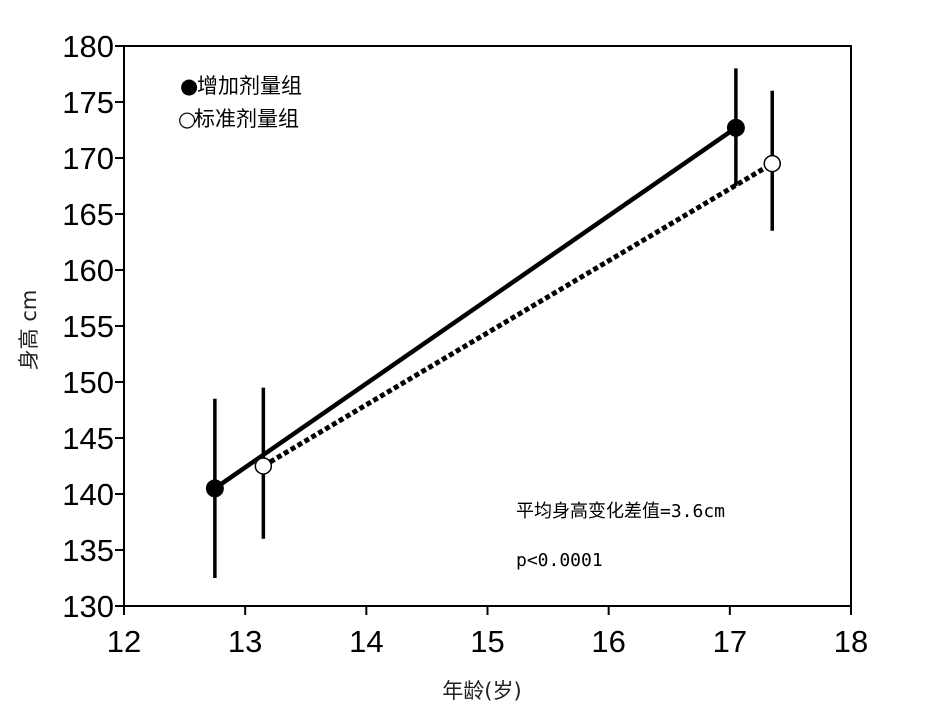 Image resolution: width=926 pixels, height=720 pixels. I want to click on y-tick-label: 130, so click(88, 606).